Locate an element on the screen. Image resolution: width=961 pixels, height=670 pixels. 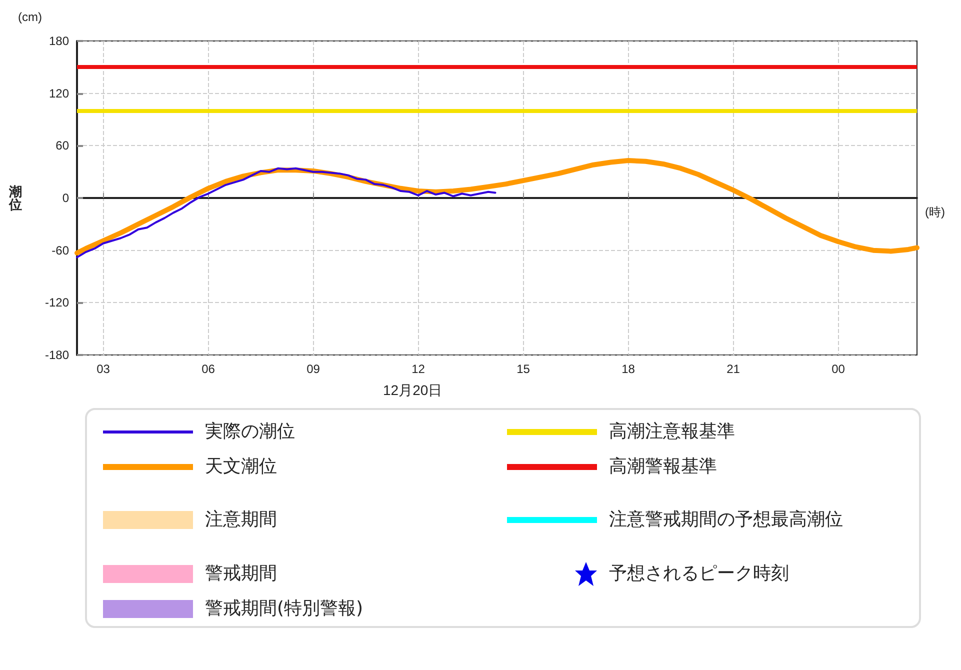
y-tick-label: -120 is located at coordinates (57, 303).